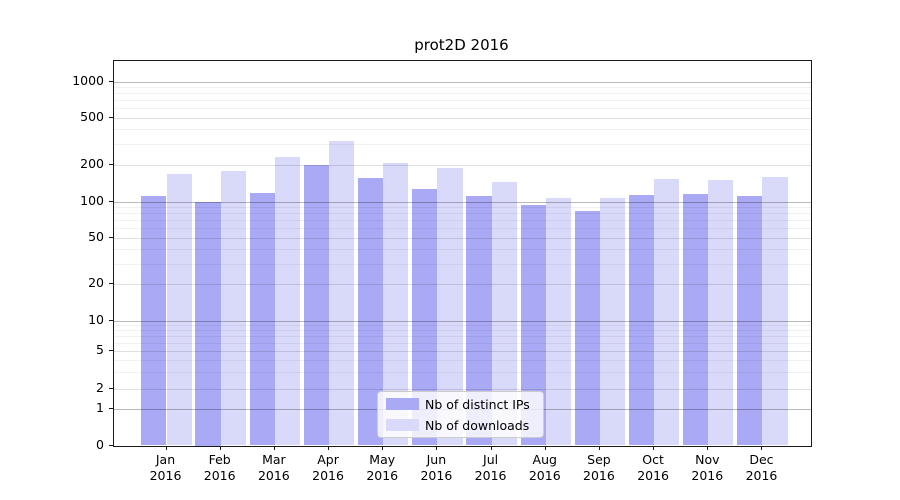  I want to click on legend-label: Nb of distinct IPs, so click(477, 404).